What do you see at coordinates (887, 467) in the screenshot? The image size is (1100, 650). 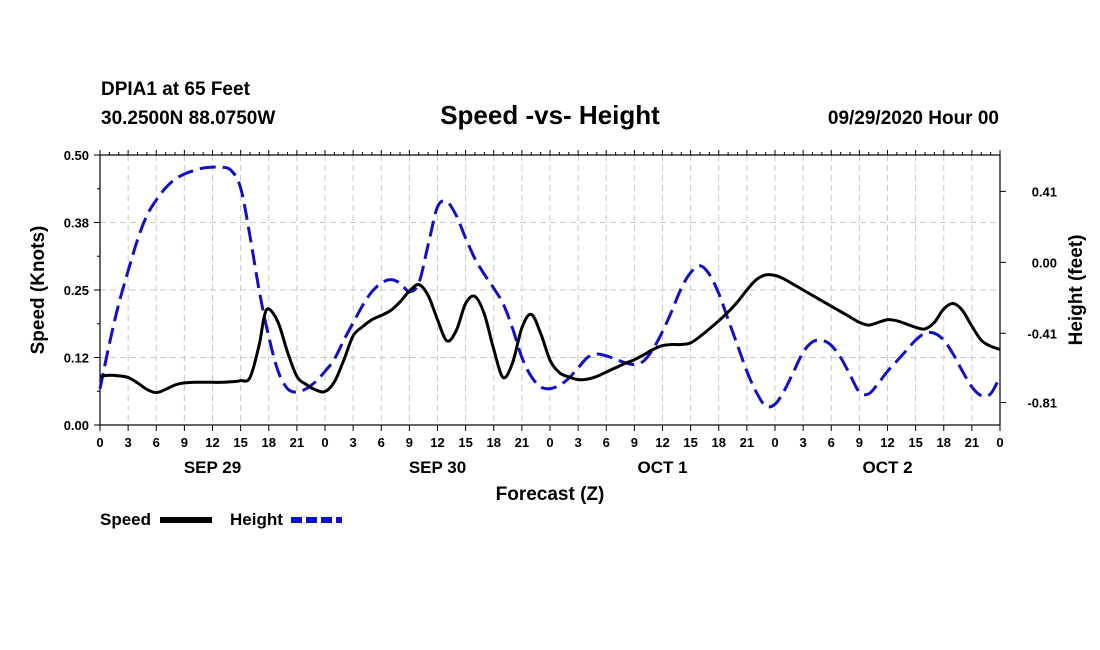 I see `day-label: OCT 2` at bounding box center [887, 467].